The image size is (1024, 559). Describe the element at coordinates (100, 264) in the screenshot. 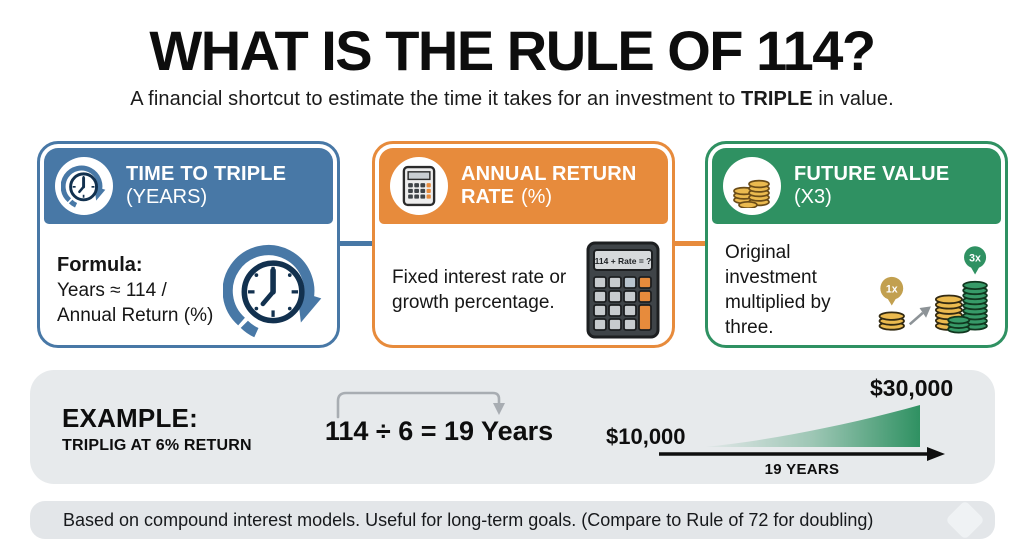

I see `formula-label: Formula:` at that location.